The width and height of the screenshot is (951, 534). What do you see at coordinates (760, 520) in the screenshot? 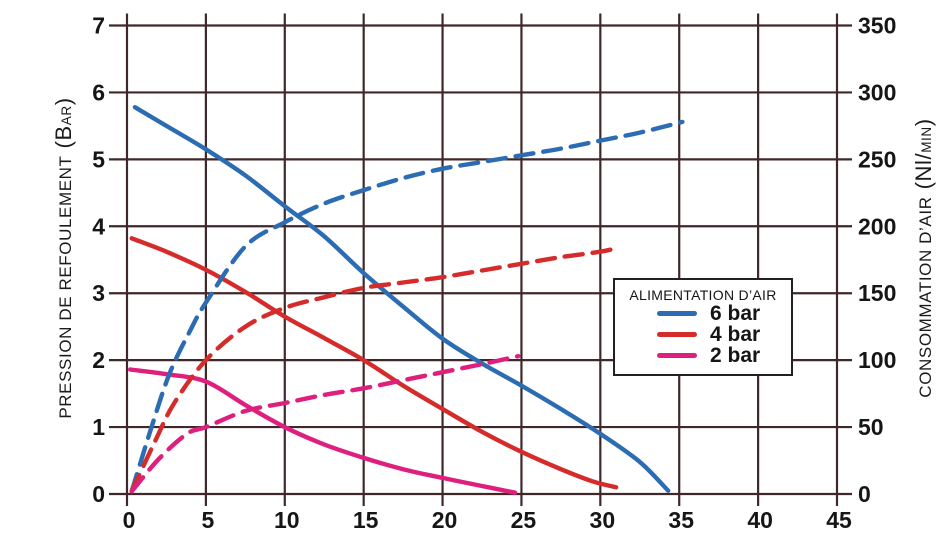
I see `x-tick-label-40: 40` at bounding box center [760, 520].